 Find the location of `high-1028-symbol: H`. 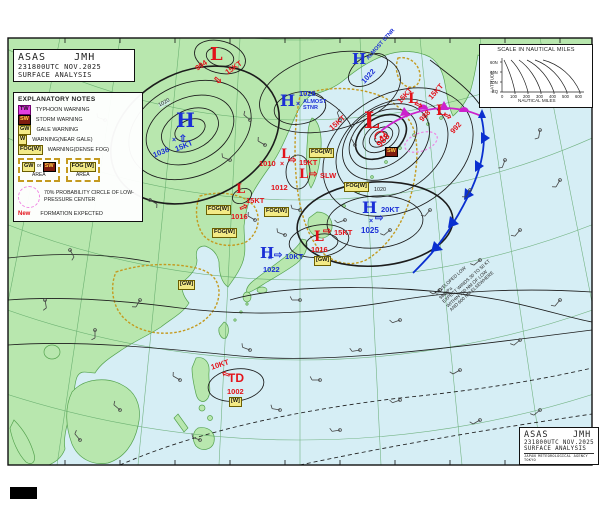

high-1028-symbol: H is located at coordinates (288, 100).